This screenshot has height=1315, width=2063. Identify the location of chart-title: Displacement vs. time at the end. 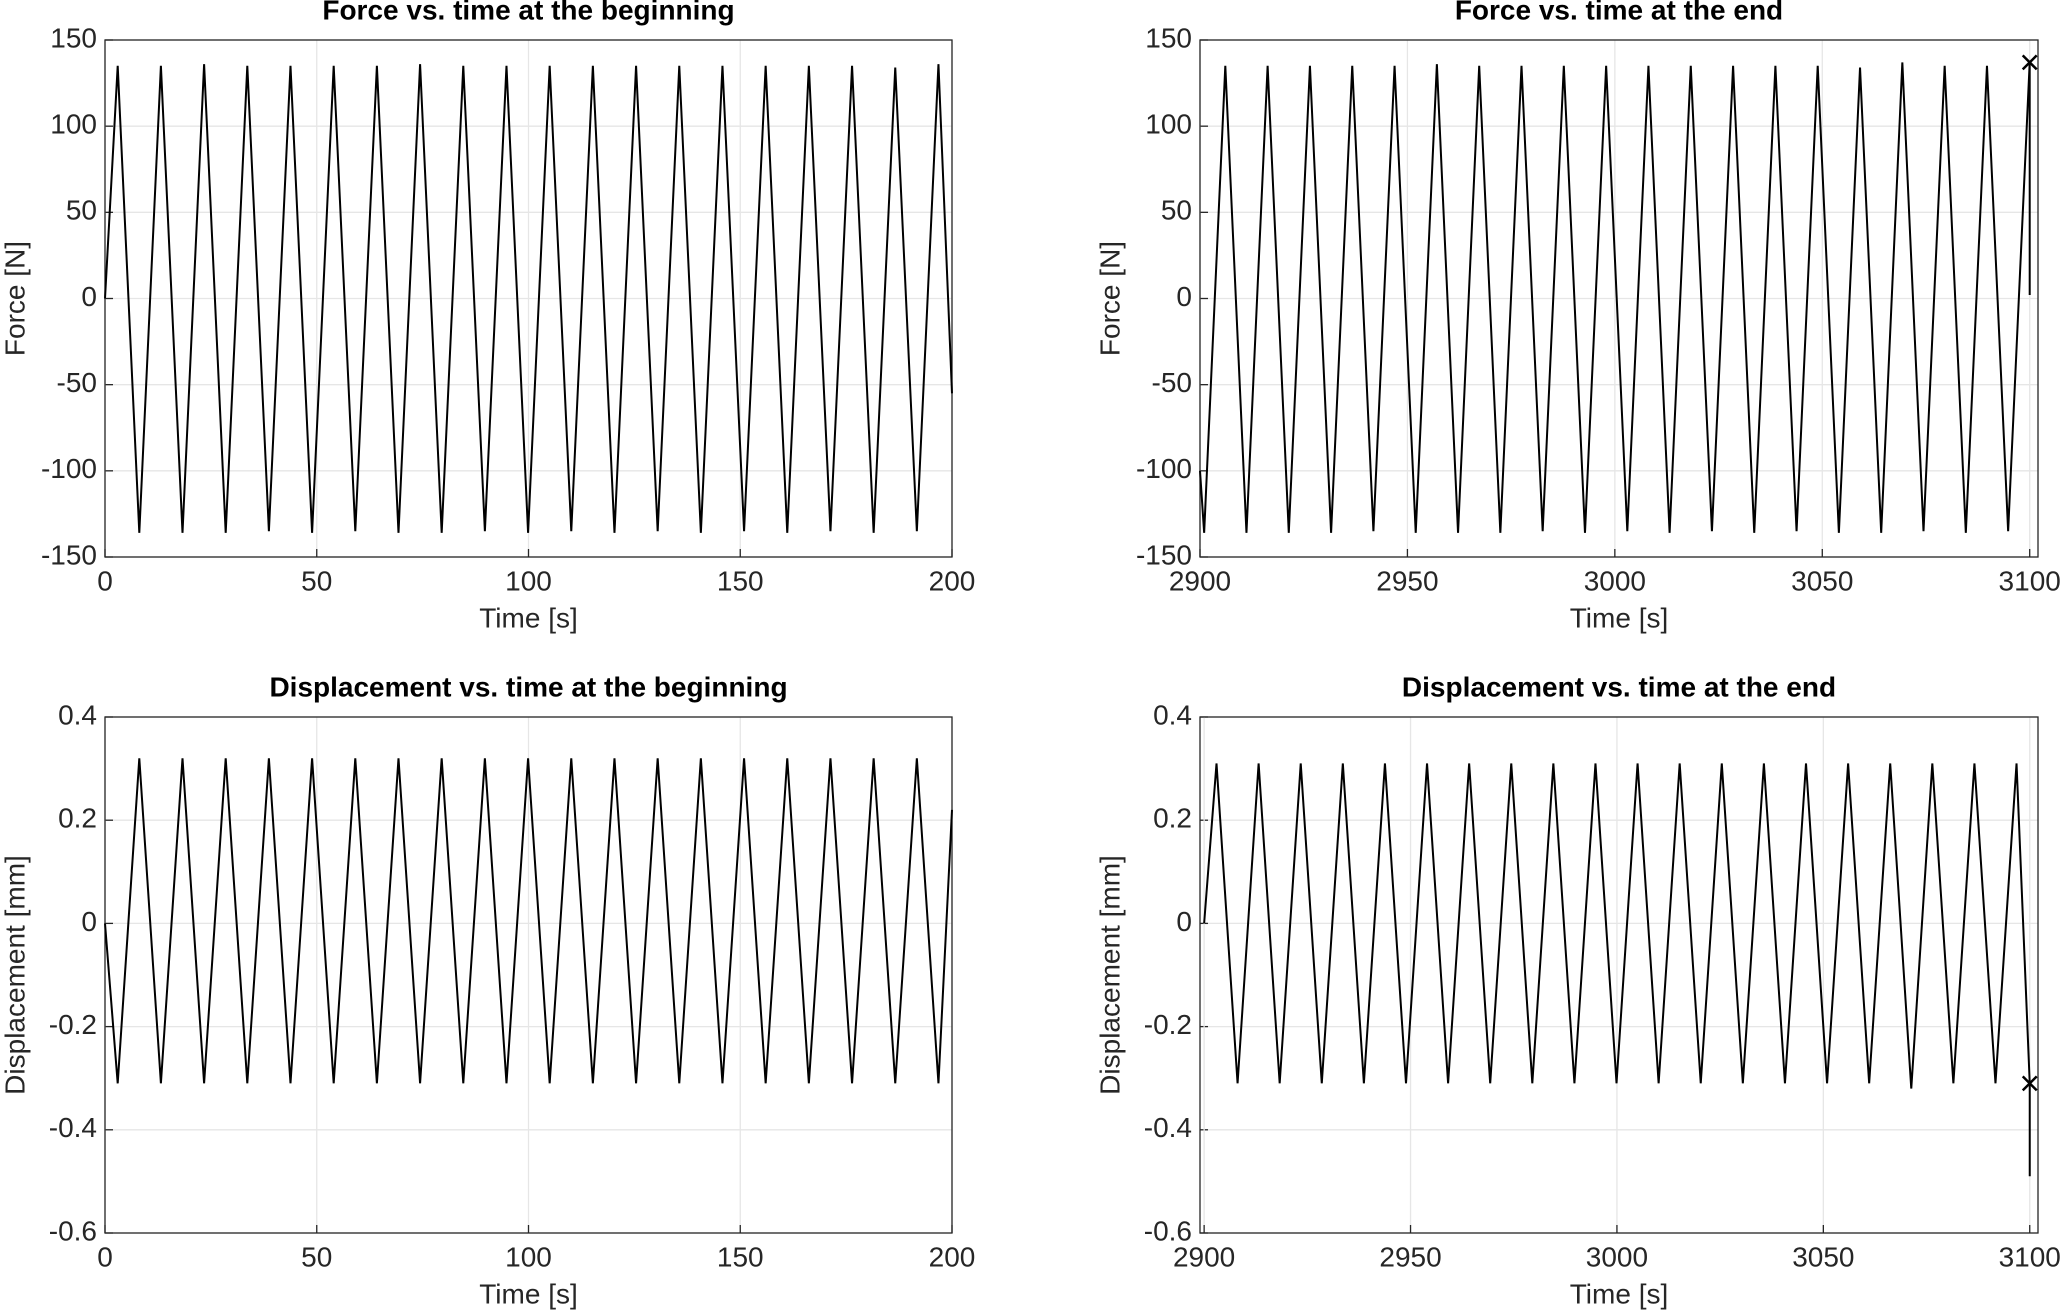
(1619, 686).